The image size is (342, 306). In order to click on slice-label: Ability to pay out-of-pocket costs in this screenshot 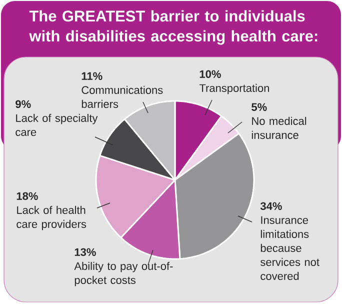, I will do `click(123, 274)`.